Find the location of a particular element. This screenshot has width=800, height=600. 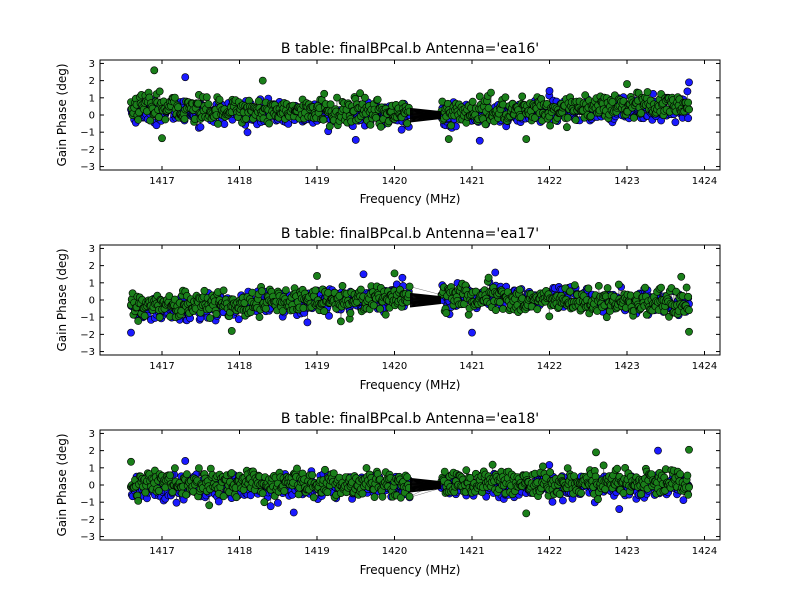

y-tick-label: −2 is located at coordinates (87, 150).